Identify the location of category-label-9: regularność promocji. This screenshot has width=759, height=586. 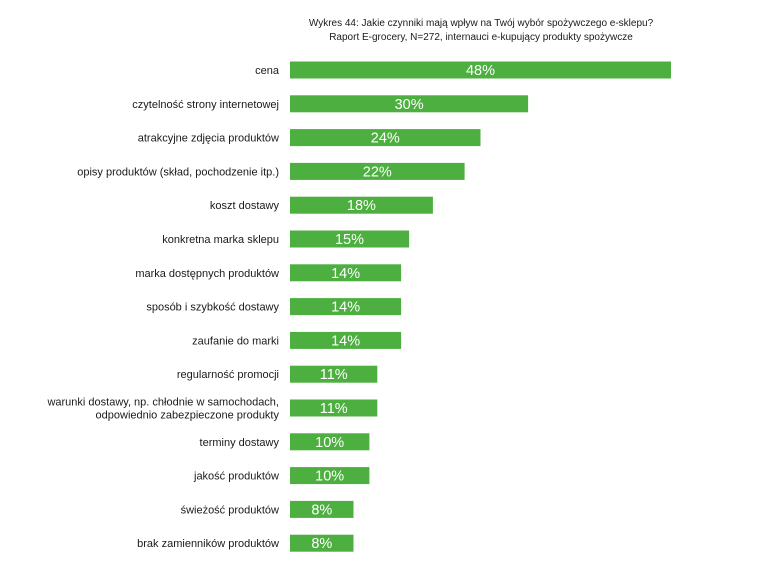
(228, 375).